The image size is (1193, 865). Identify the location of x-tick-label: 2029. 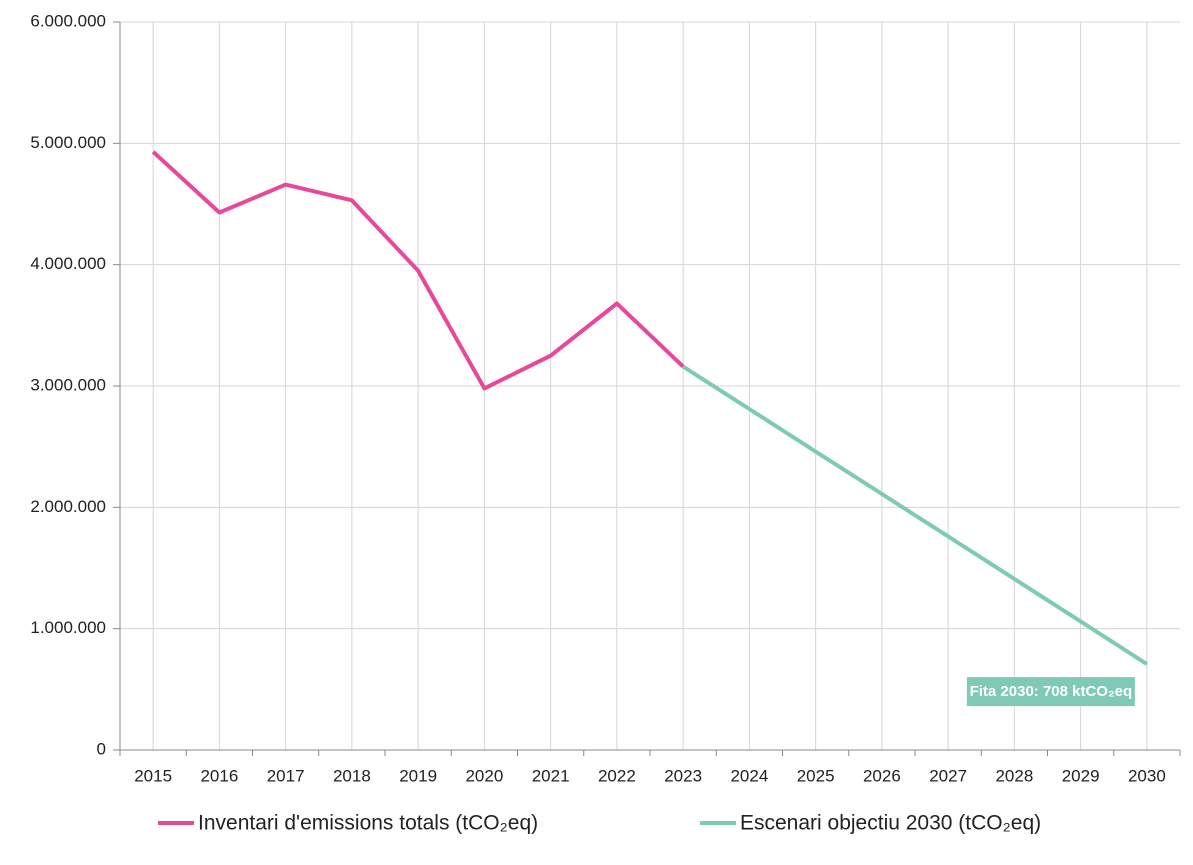
(1081, 775).